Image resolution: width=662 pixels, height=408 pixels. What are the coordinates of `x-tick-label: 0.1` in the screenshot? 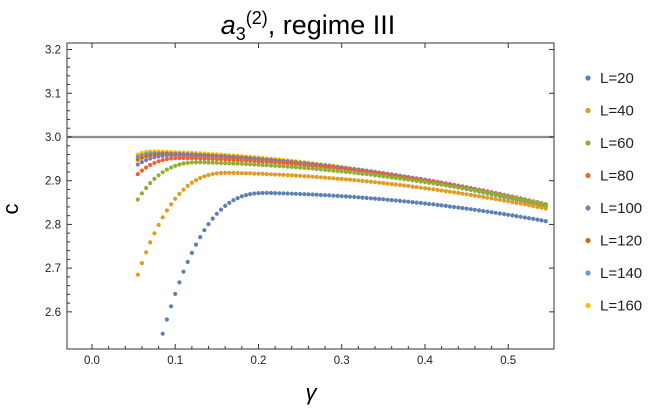 It's located at (175, 361).